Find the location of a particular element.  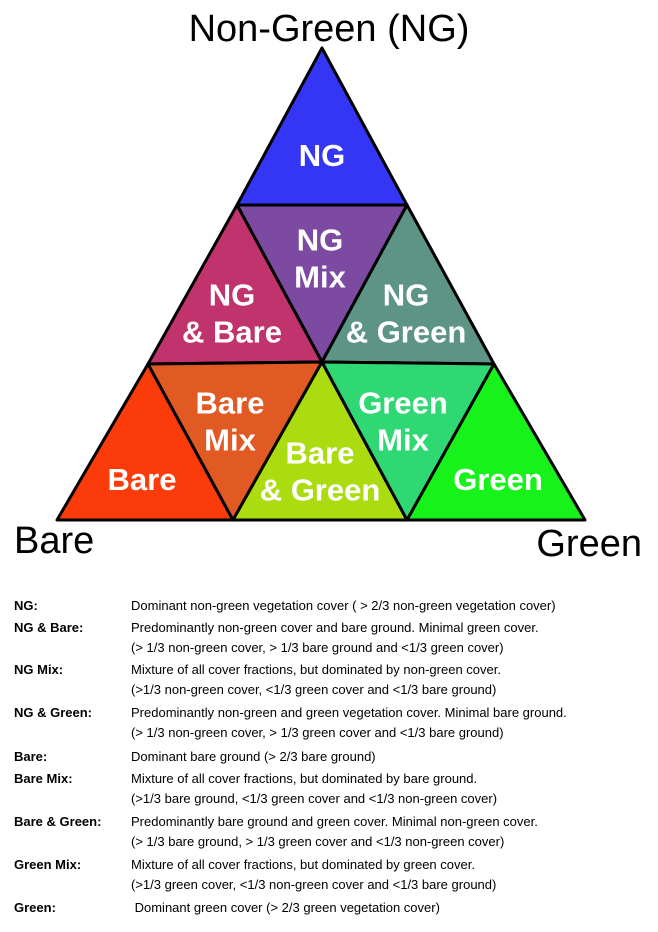

region-label-green: Green is located at coordinates (498, 479).